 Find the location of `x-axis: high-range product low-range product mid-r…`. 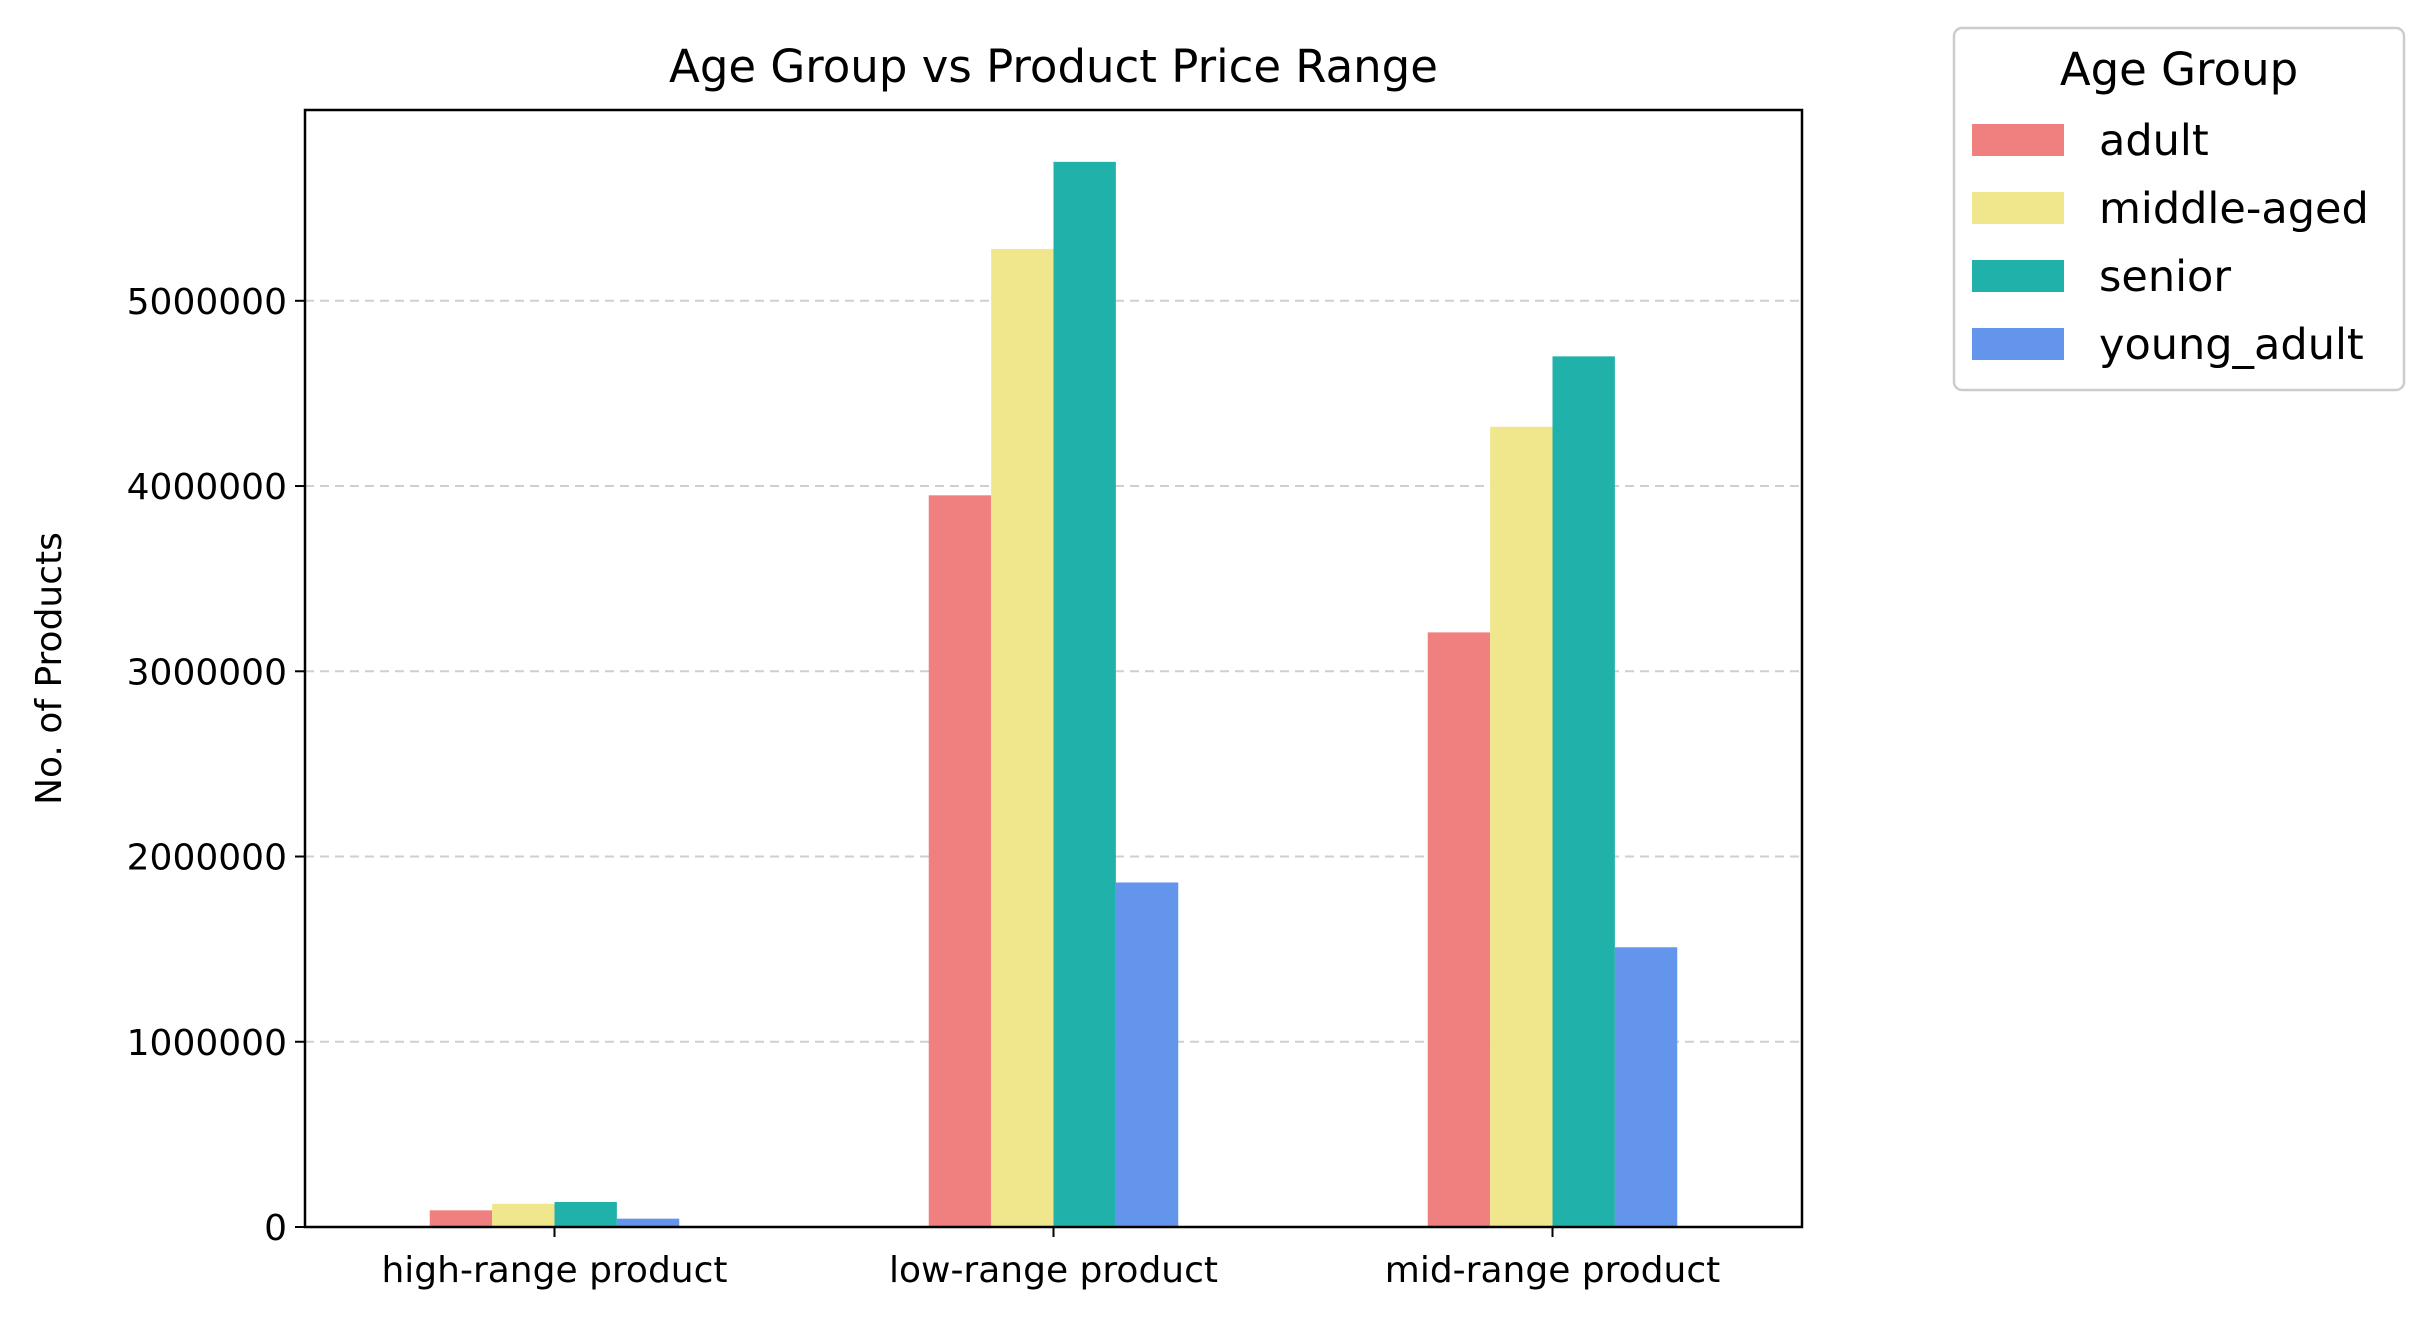

x-axis: high-range product low-range product mid-r… is located at coordinates (1050, 1259).